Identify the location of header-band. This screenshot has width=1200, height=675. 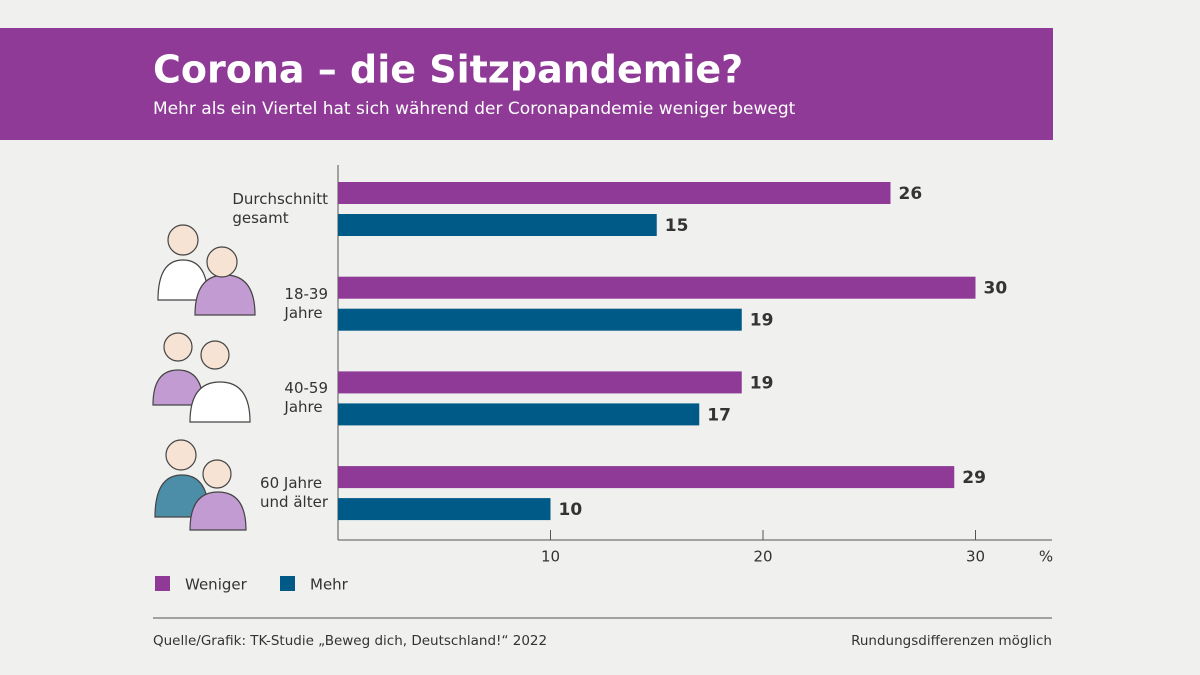
(526, 84).